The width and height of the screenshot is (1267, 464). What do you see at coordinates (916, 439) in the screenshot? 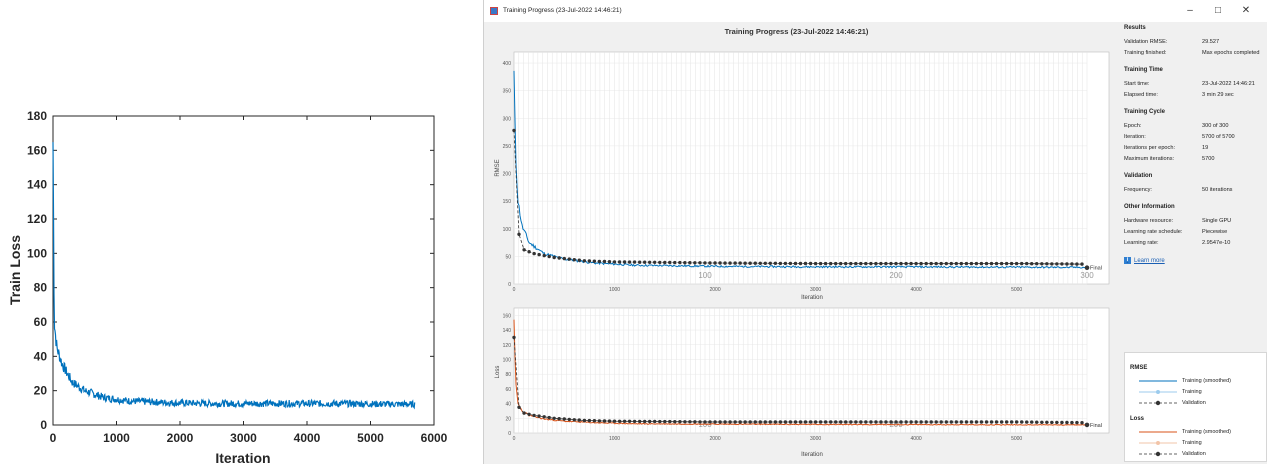
I see `x-tick-label: 4000` at bounding box center [916, 439].